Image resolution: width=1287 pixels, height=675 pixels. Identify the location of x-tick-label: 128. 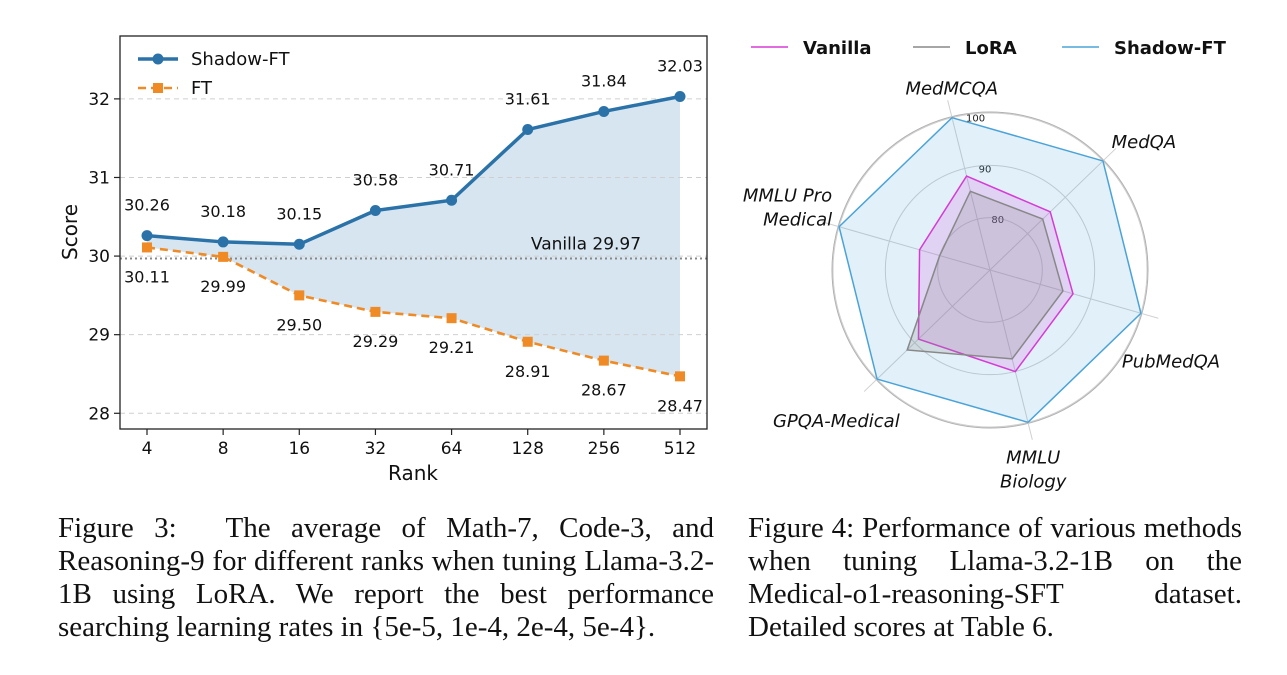
(527, 449).